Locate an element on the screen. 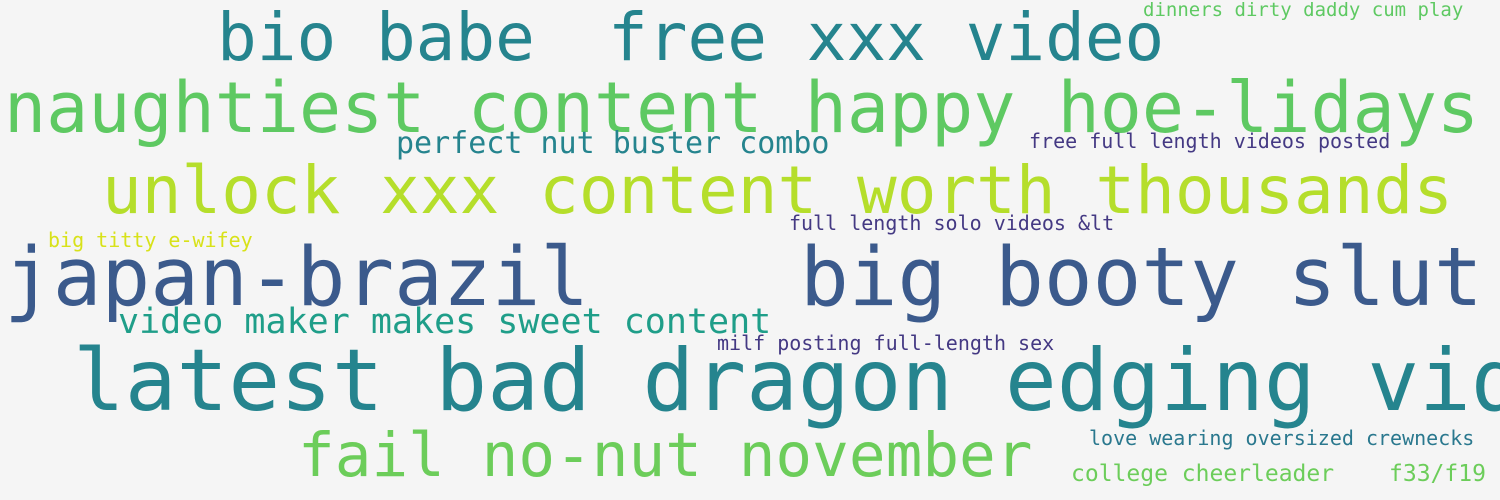 Image resolution: width=1500 pixels, height=500 pixels. word-college-cheerleader: college cheerleader is located at coordinates (1203, 474).